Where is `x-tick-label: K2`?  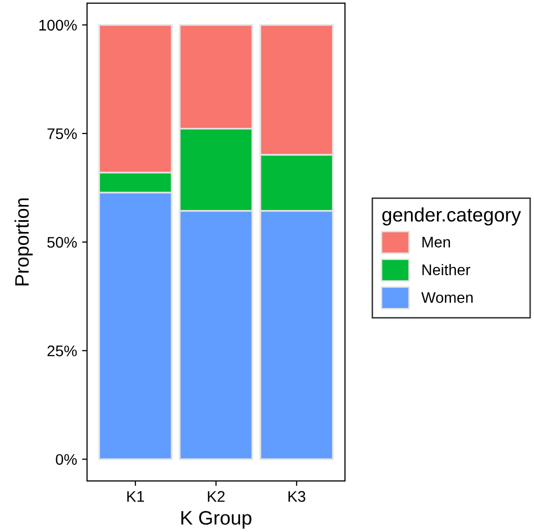 x-tick-label: K2 is located at coordinates (216, 496).